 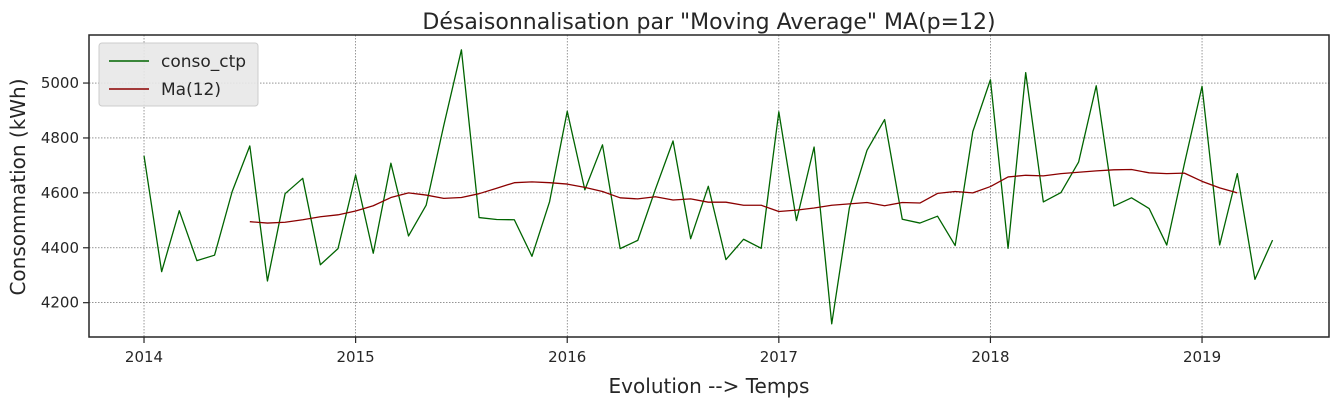 What do you see at coordinates (60, 83) in the screenshot?
I see `y-tick-label: 5000` at bounding box center [60, 83].